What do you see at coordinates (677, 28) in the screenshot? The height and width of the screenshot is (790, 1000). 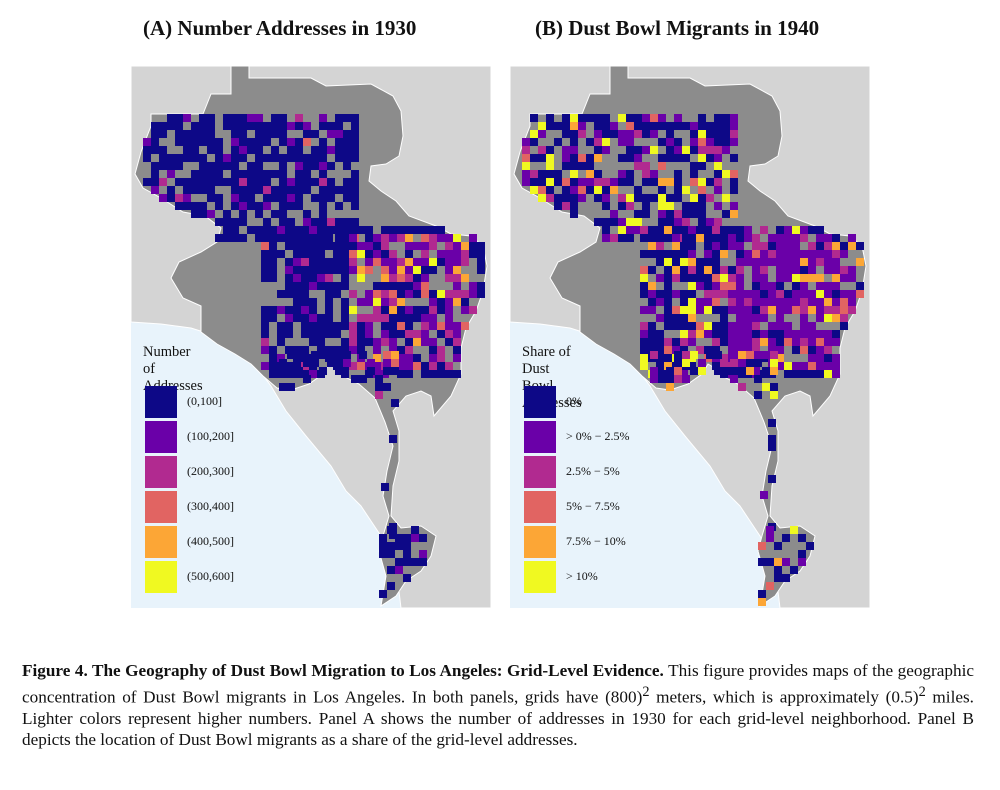 I see `panel-b-title: (B) Dust Bowl Migrants in 1940` at bounding box center [677, 28].